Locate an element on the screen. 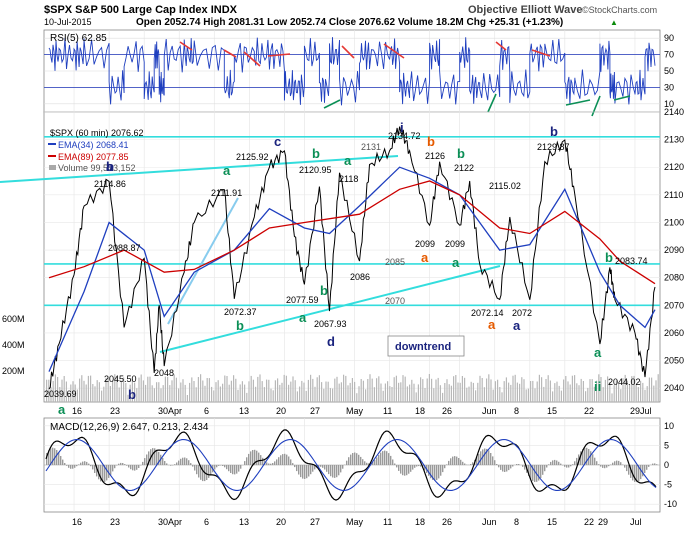  price-tick: 2110 is located at coordinates (673, 195).